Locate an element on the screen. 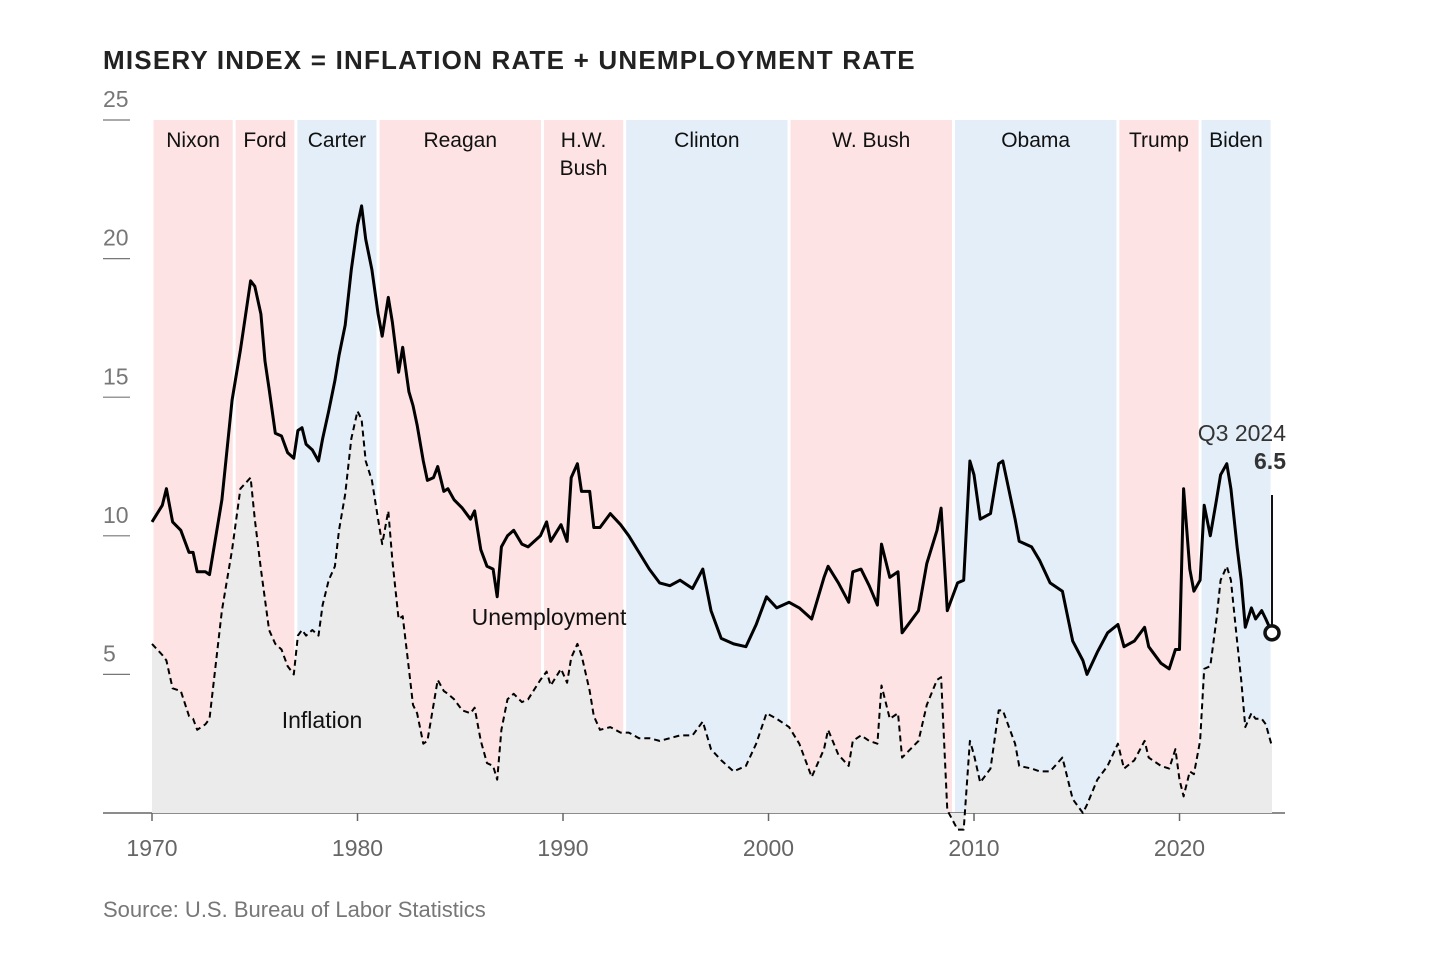 The image size is (1456, 969). band-label: Clinton is located at coordinates (707, 140).